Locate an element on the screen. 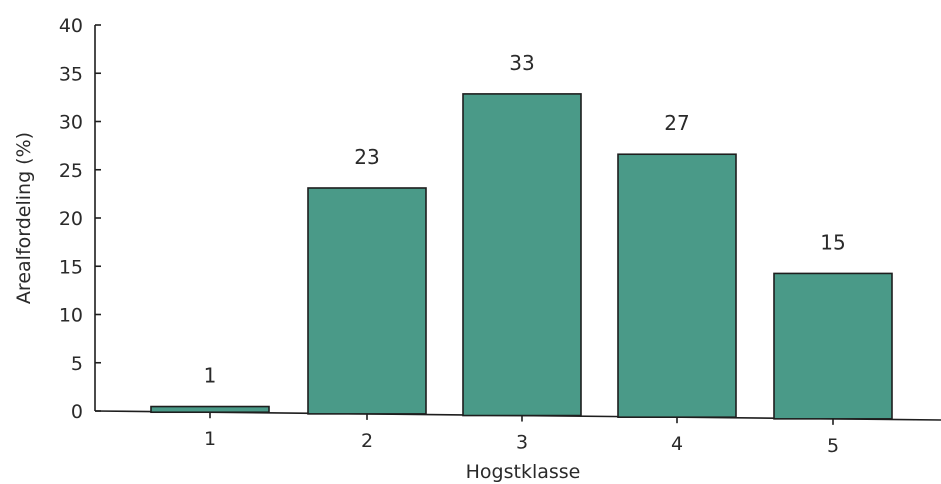  x-tick-label-5: 5 is located at coordinates (833, 446).